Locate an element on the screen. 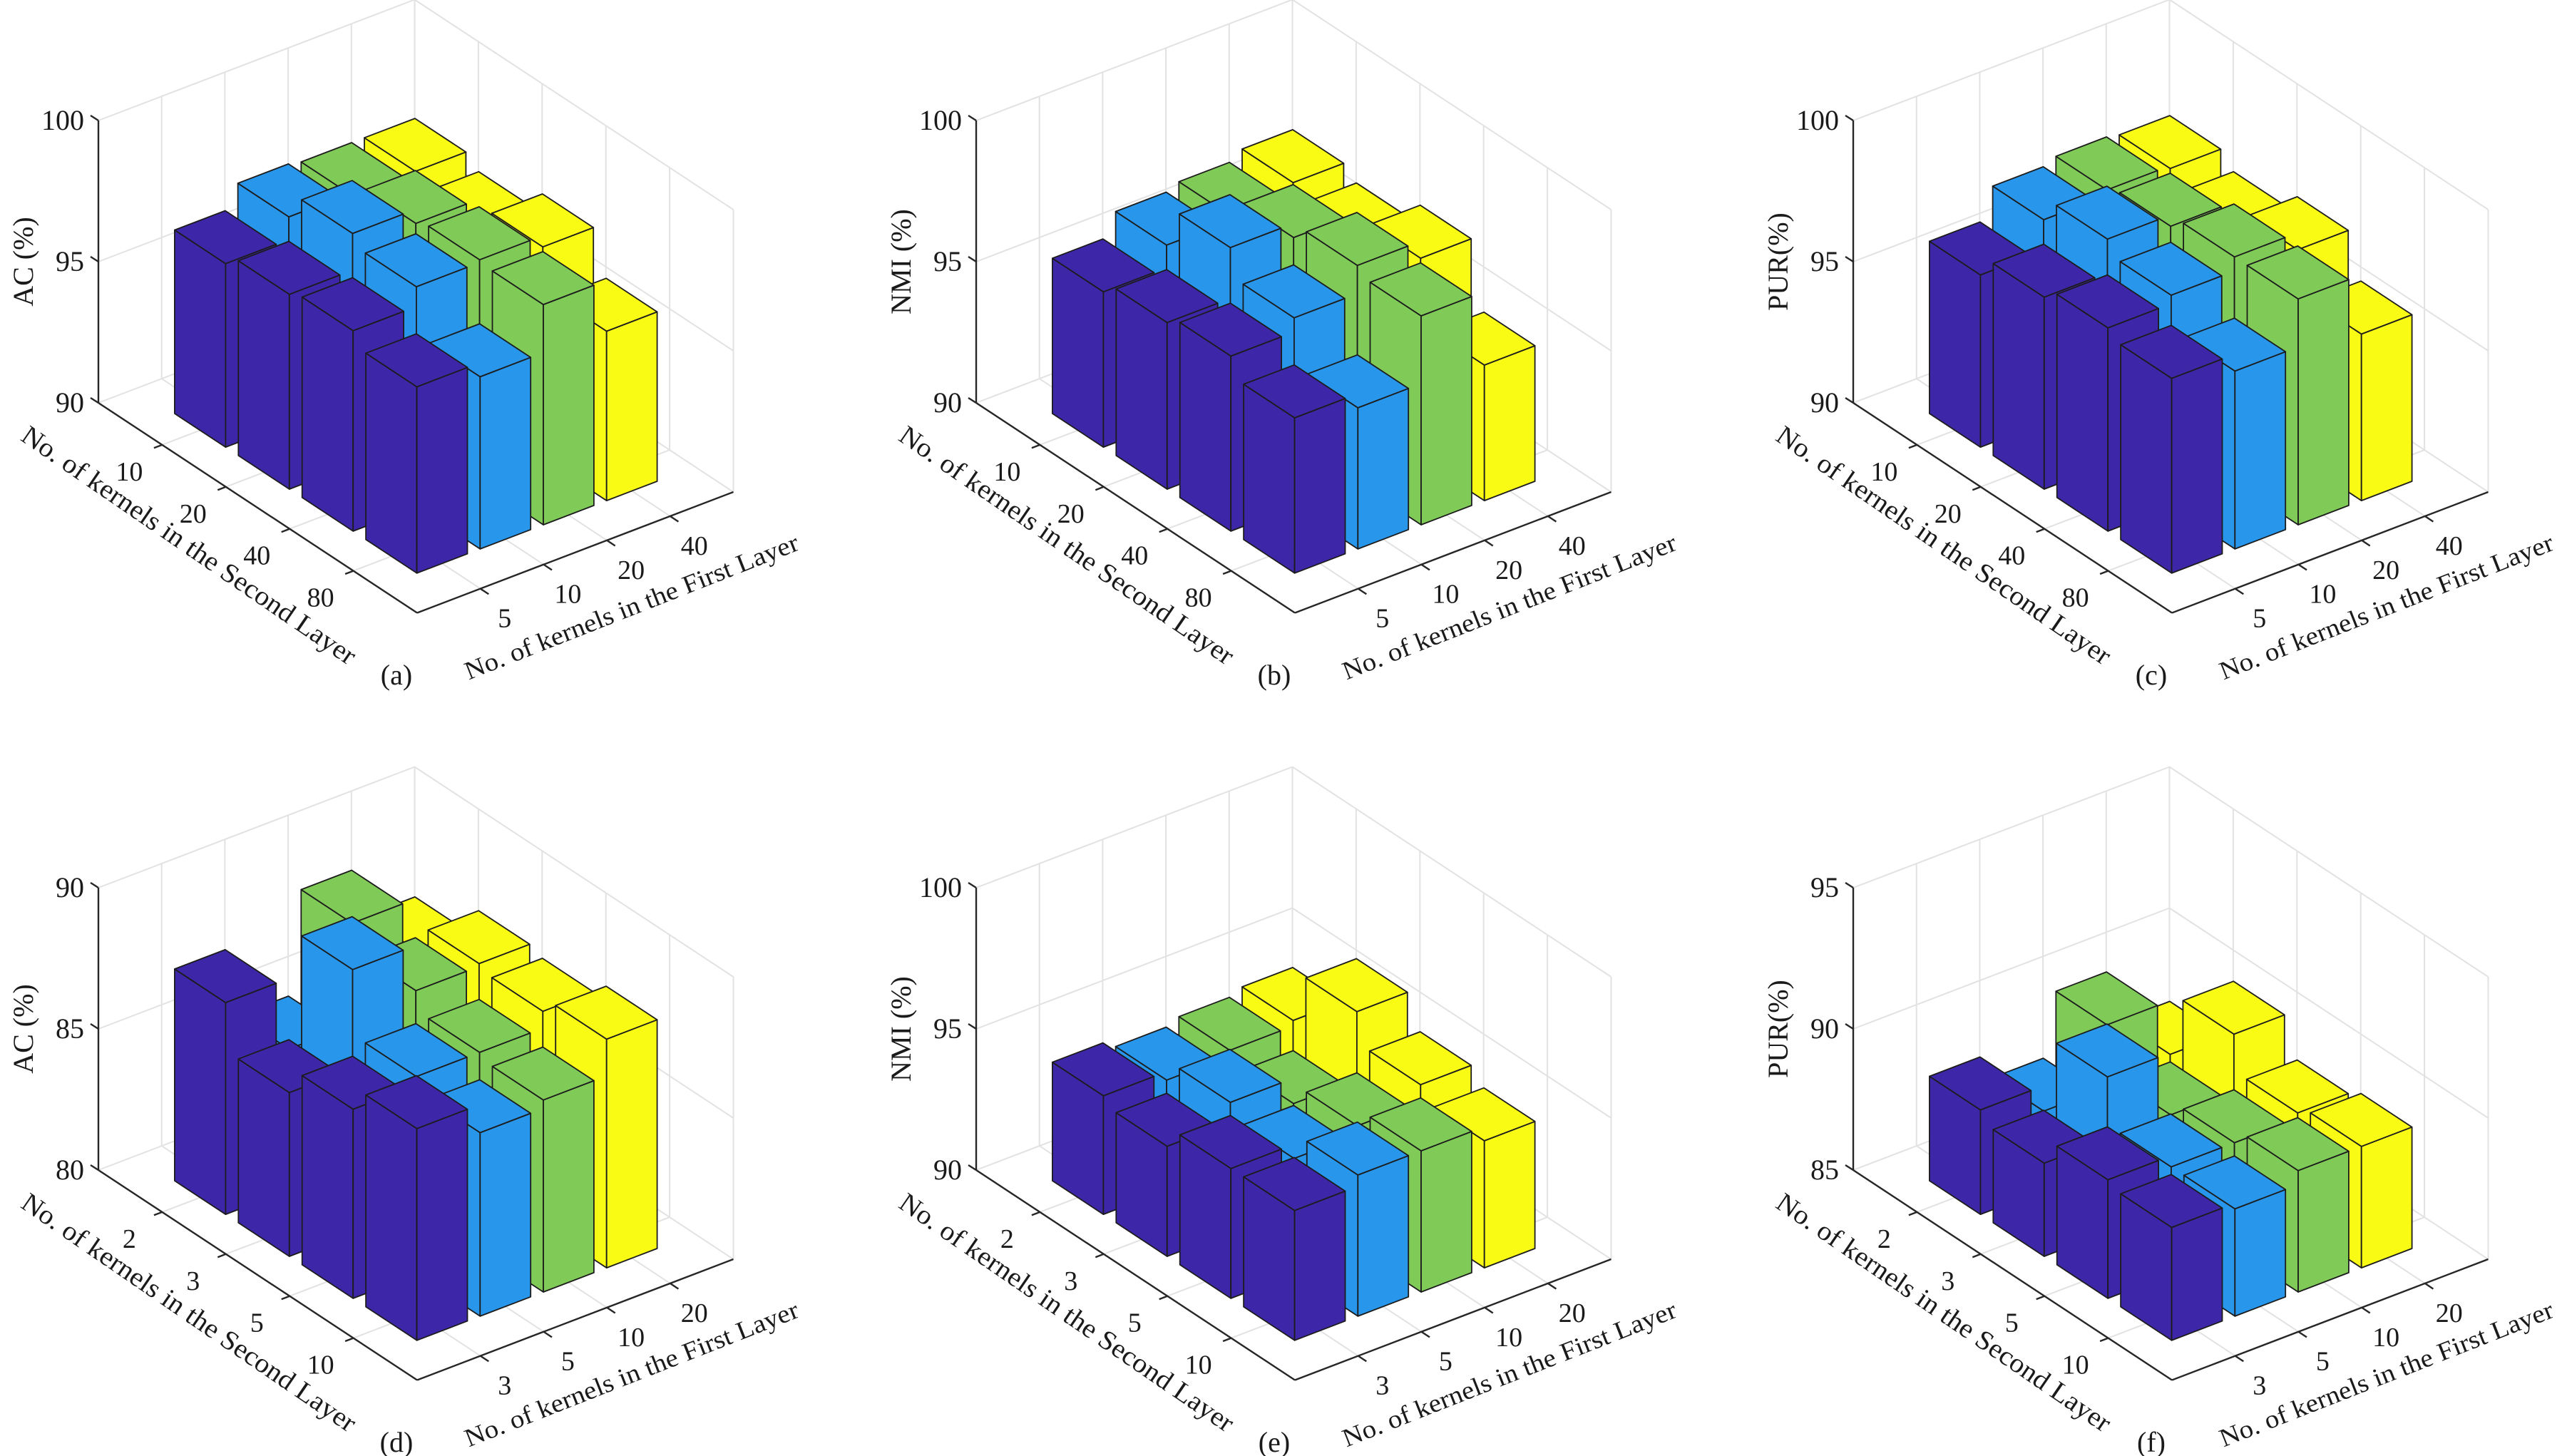  z-axis-title: AC (%) is located at coordinates (23, 262).